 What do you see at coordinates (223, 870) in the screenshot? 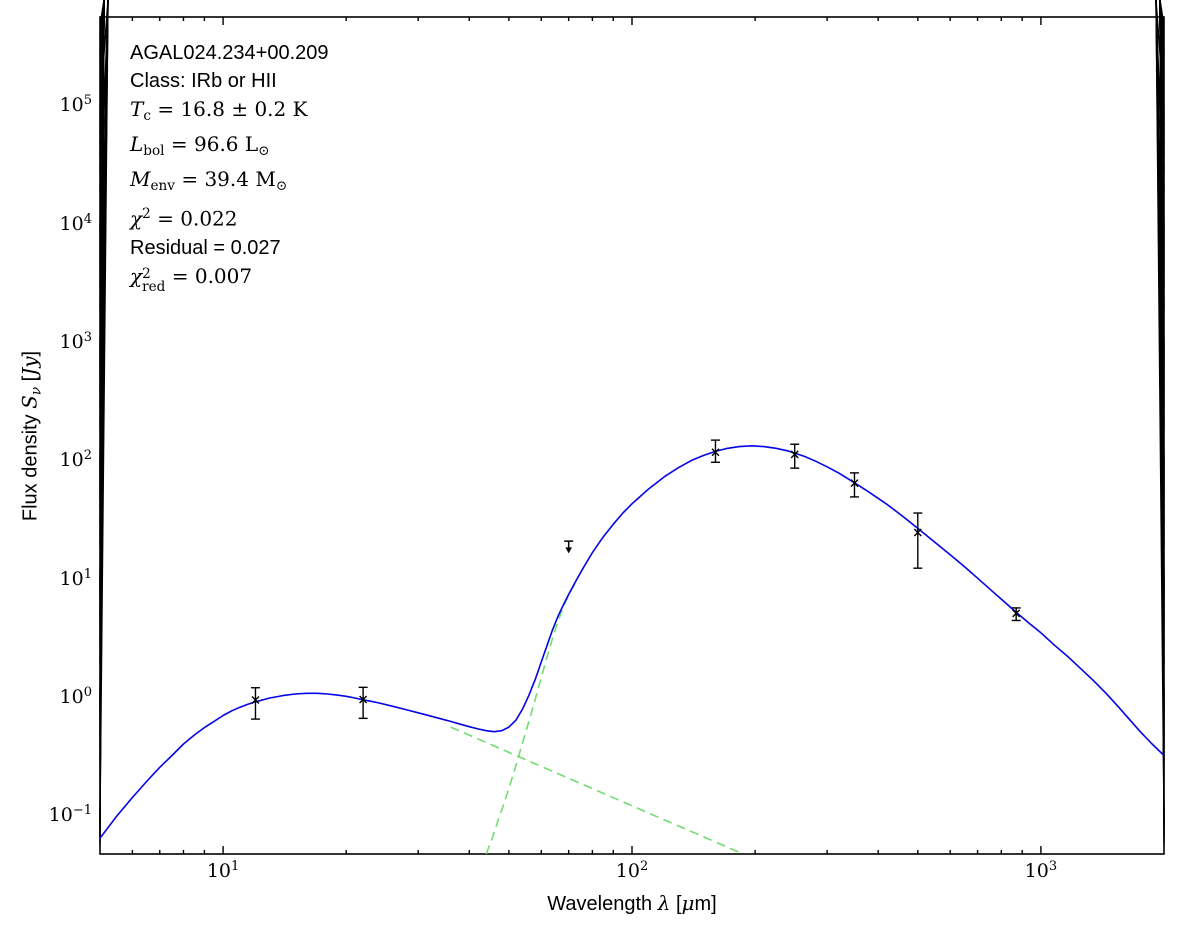
I see `x-axis-tick-label: 101` at bounding box center [223, 870].